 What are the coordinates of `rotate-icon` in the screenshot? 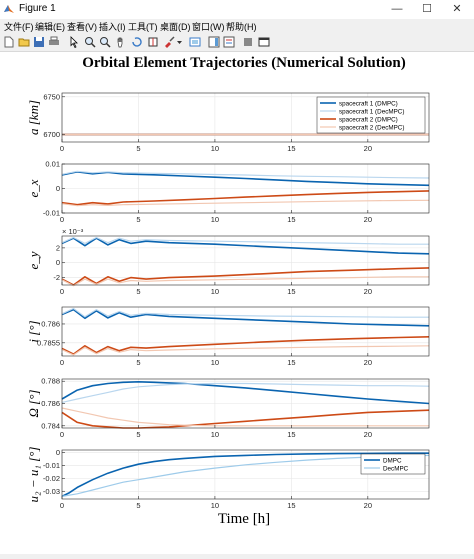 It's located at (137, 42).